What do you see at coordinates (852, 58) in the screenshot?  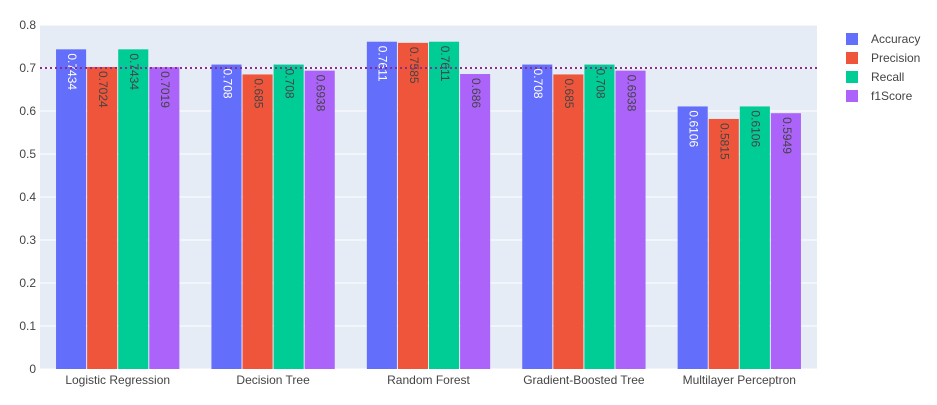 I see `legend-swatch-precision` at bounding box center [852, 58].